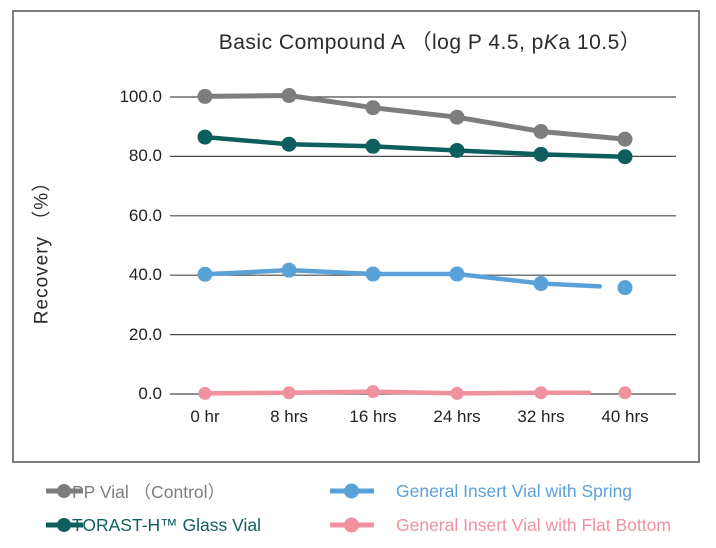 Image resolution: width=716 pixels, height=548 pixels. Describe the element at coordinates (166, 524) in the screenshot. I see `legend-label: TORAST-H™ Glass Vial` at that location.